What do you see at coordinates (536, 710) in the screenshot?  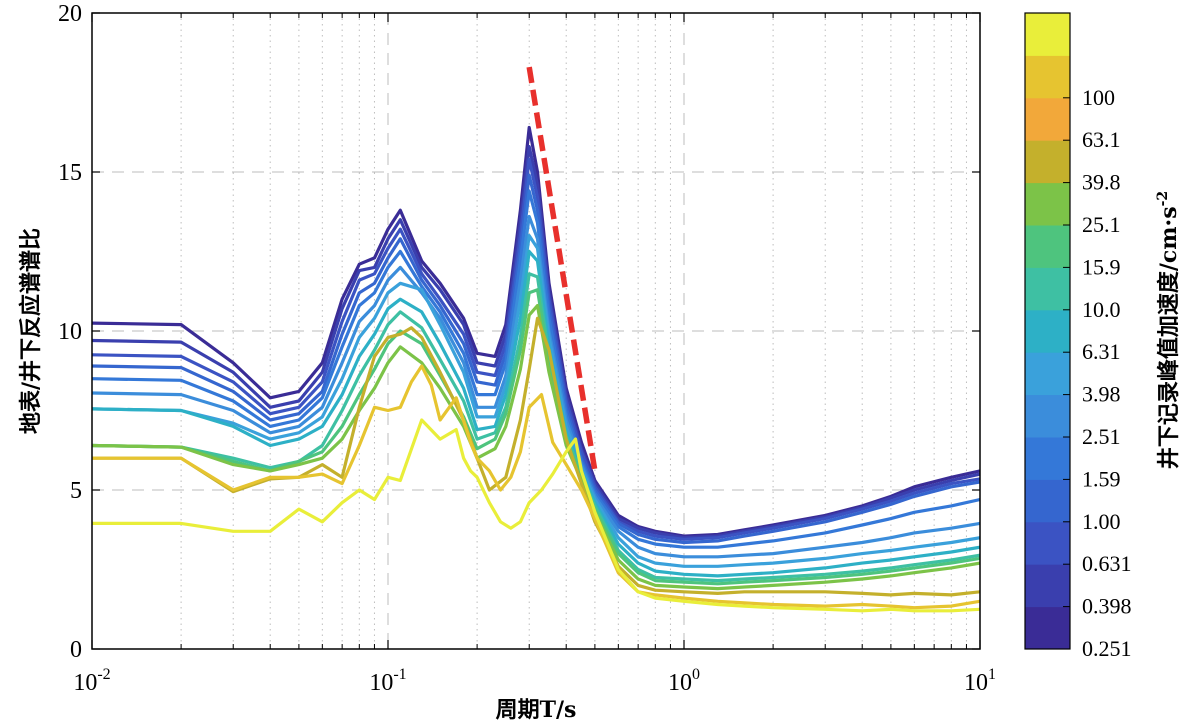 I see `x-axis-label: 周期T/s` at bounding box center [536, 710].